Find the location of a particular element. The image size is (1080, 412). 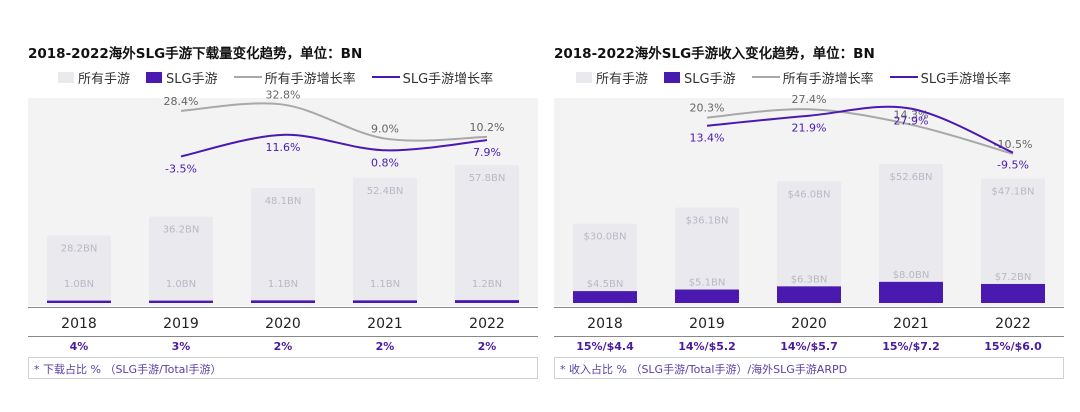

bar-label-total: $52.6BN is located at coordinates (911, 177).